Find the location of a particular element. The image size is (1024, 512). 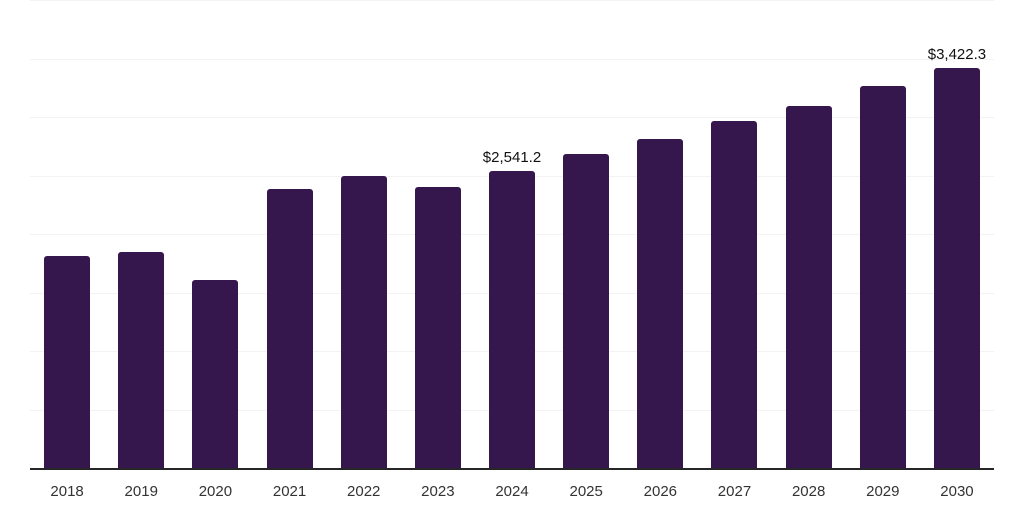

bar-2020 is located at coordinates (215, 374).